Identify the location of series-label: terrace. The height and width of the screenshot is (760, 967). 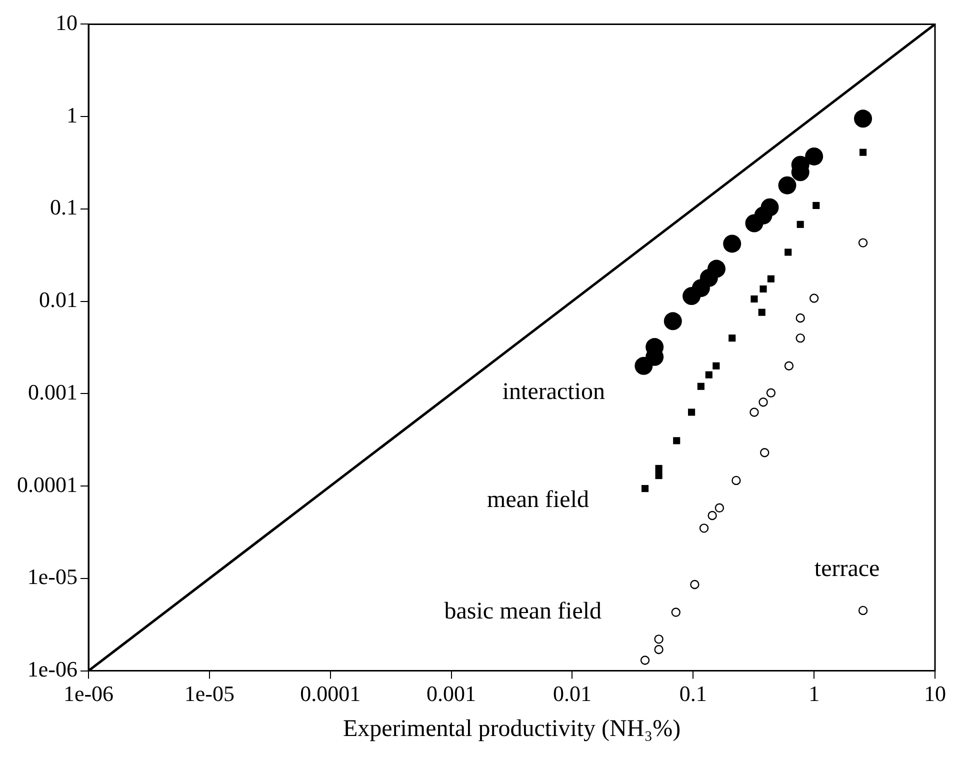
(847, 569).